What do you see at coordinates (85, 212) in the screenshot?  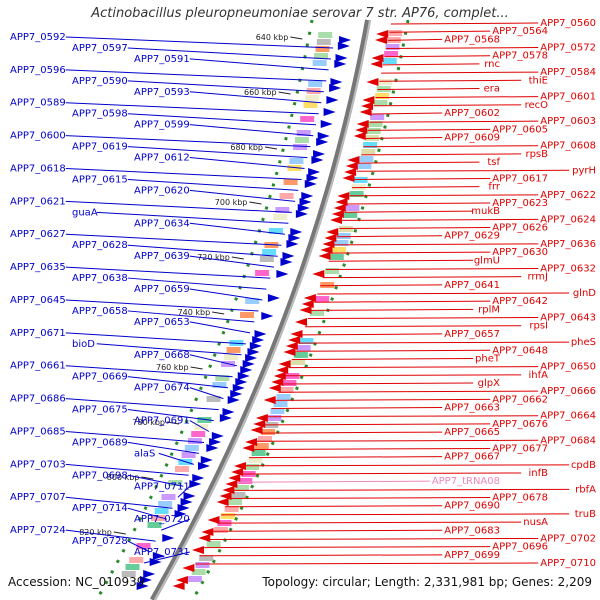 I see `gene-label-forward: guaA` at bounding box center [85, 212].